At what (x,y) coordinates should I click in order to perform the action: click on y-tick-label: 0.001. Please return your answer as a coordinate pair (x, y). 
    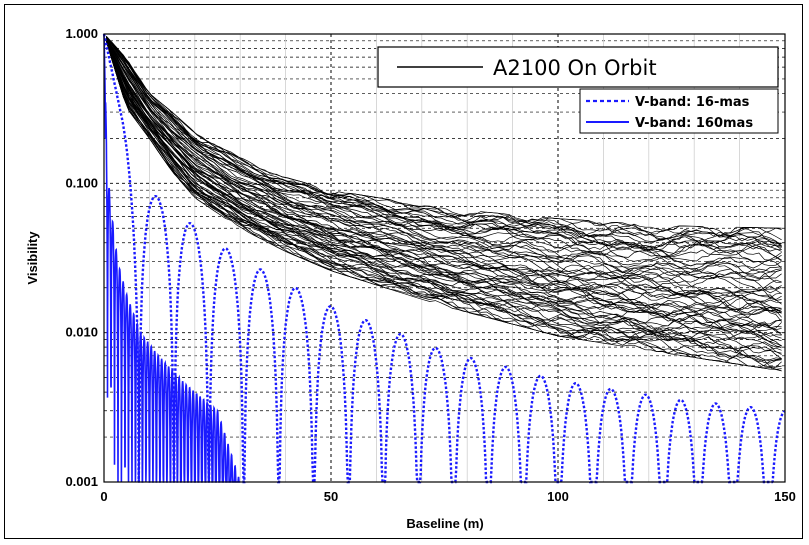
    Looking at the image, I should click on (81, 481).